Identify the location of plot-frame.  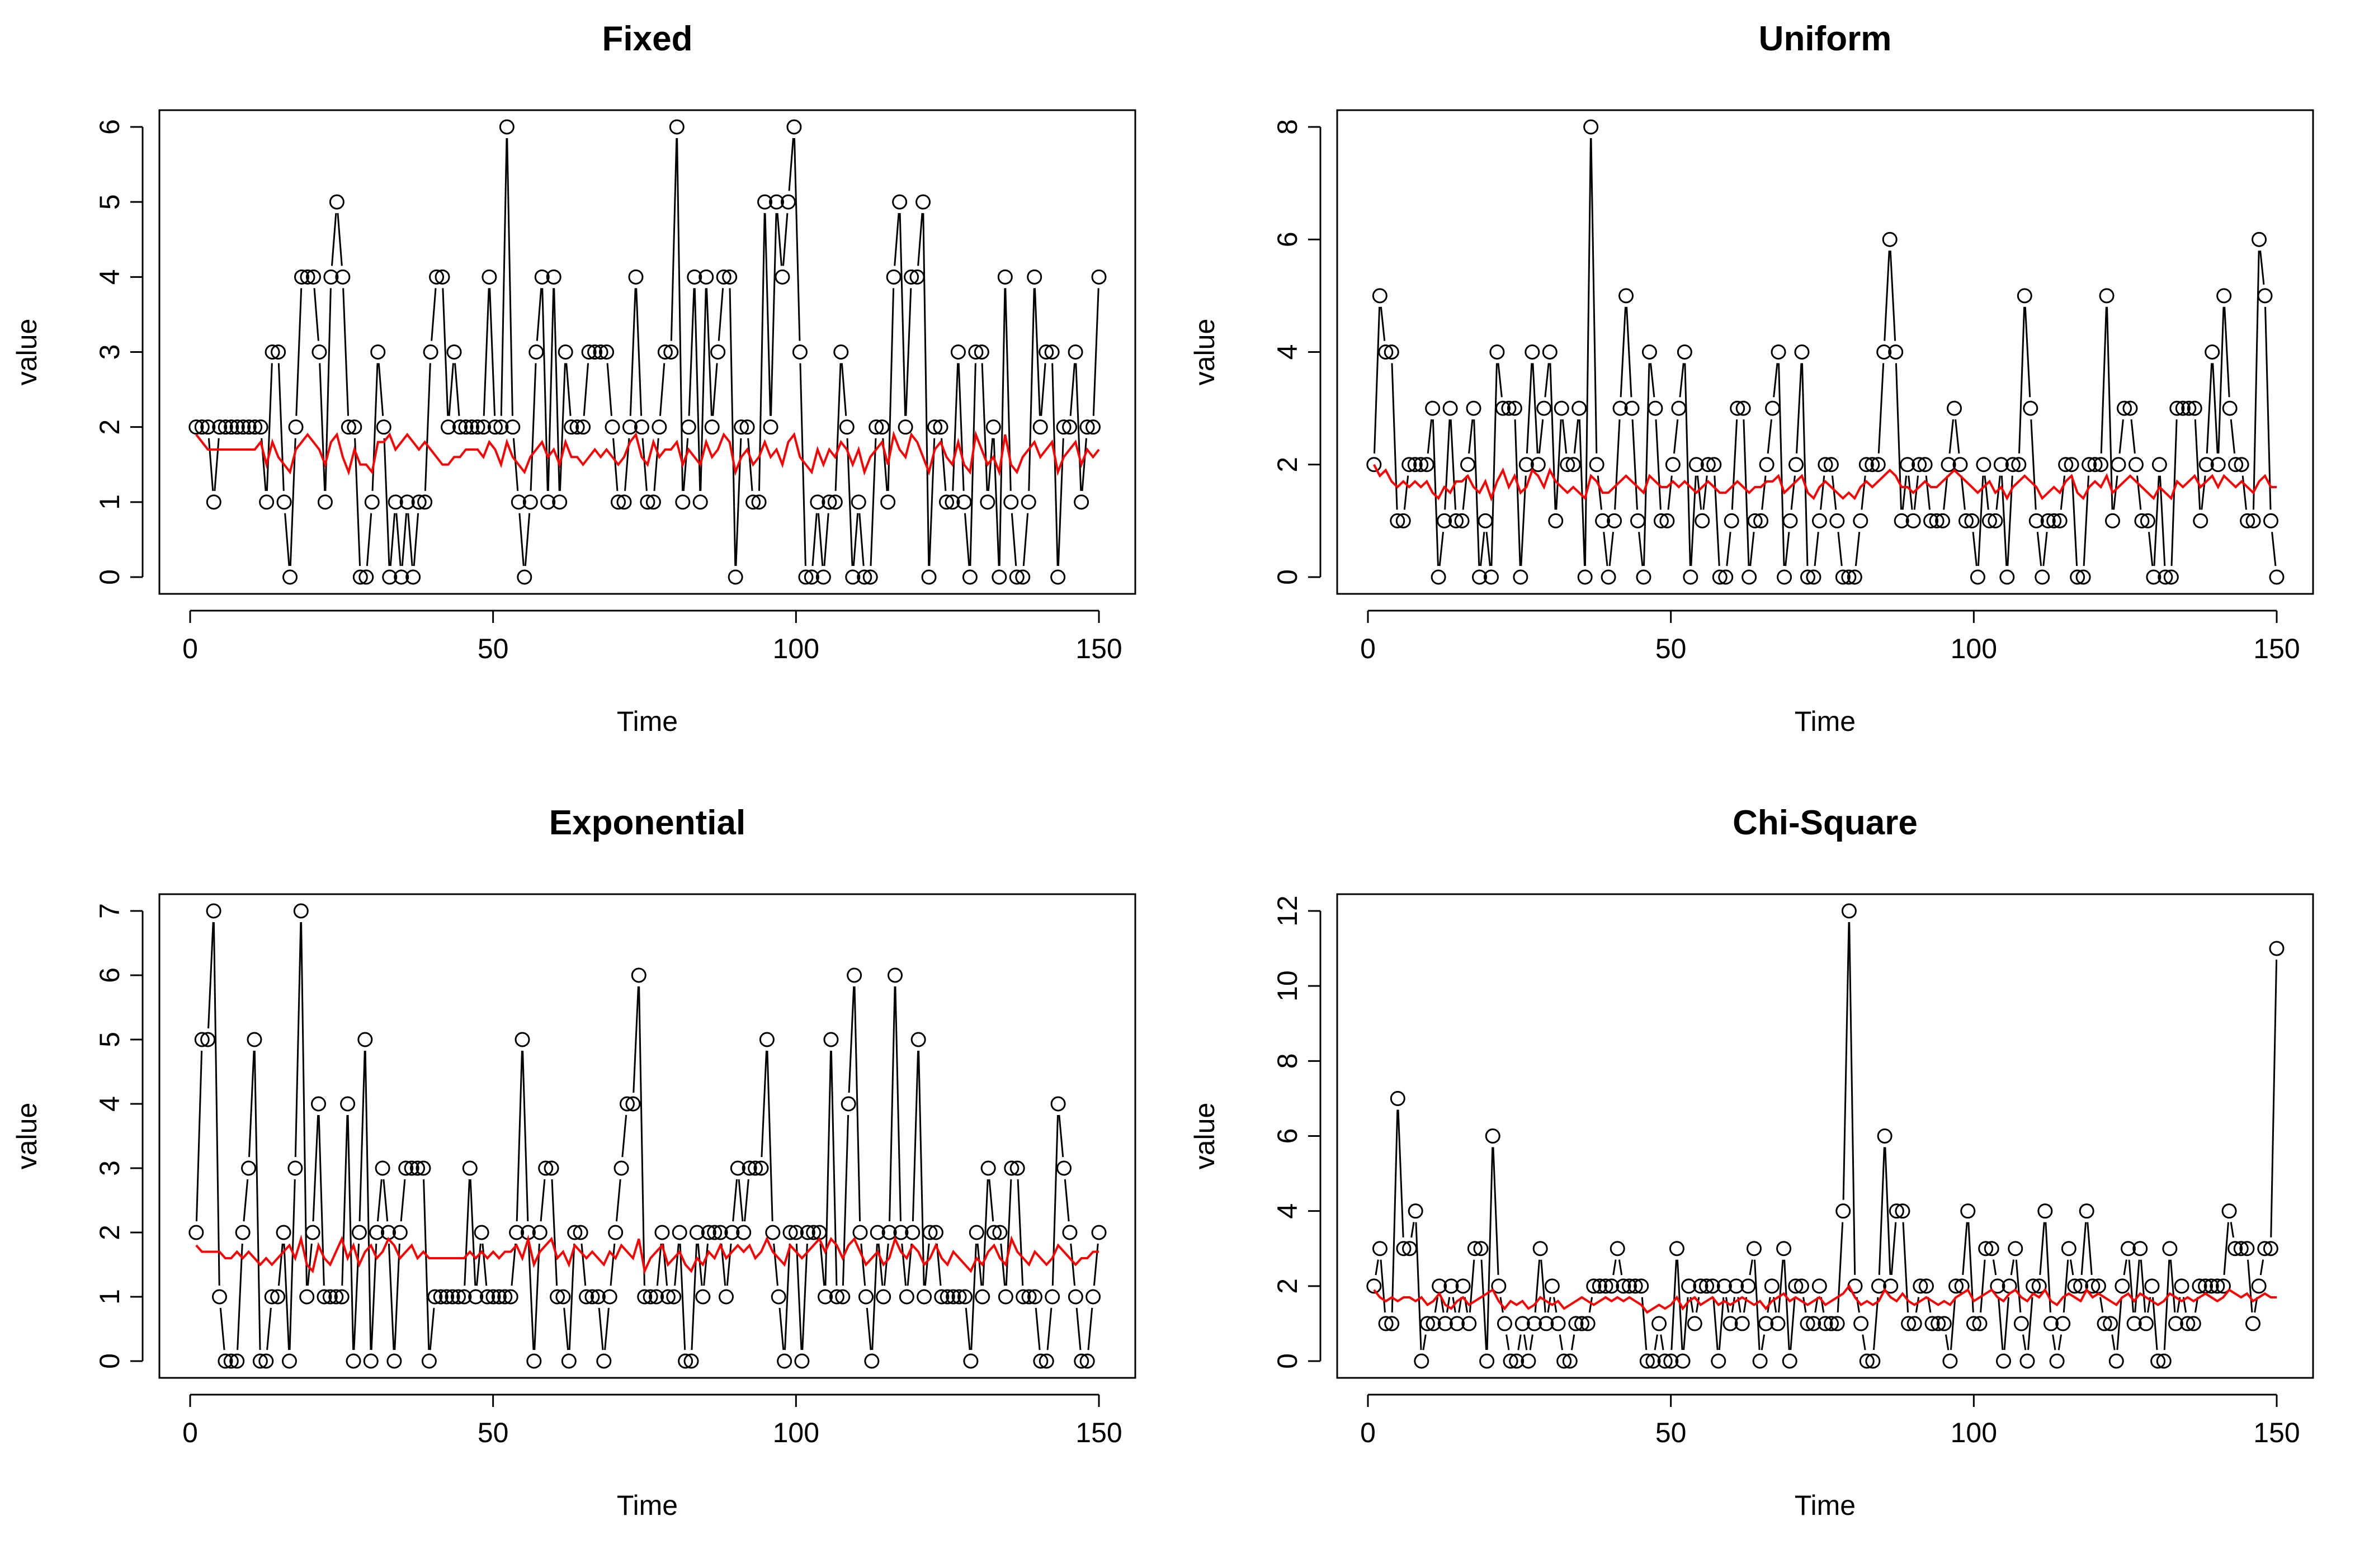
(647, 1136).